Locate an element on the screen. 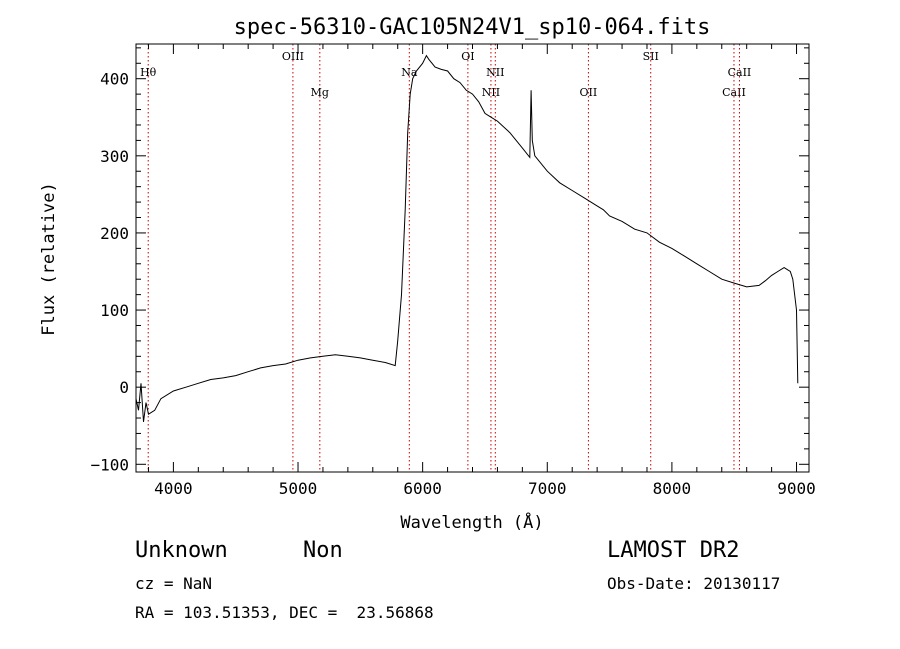 Image resolution: width=900 pixels, height=649 pixels. coordinates: RA = 103.51353, DEC = 23.56868 is located at coordinates (284, 612).